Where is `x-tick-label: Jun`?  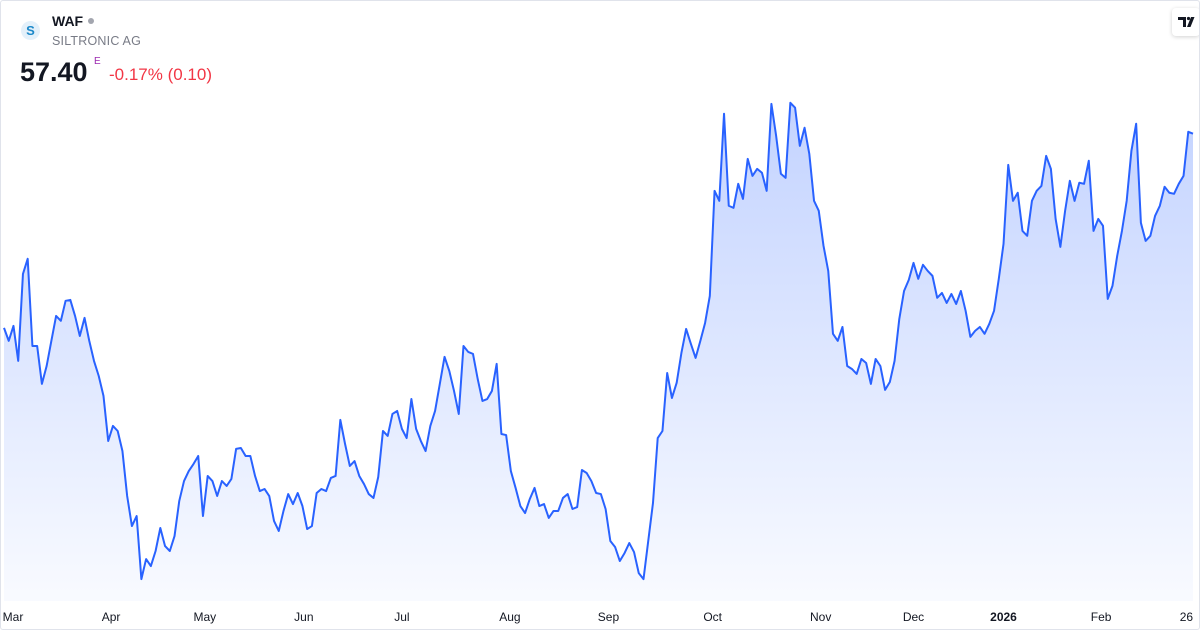
x-tick-label: Jun is located at coordinates (303, 617).